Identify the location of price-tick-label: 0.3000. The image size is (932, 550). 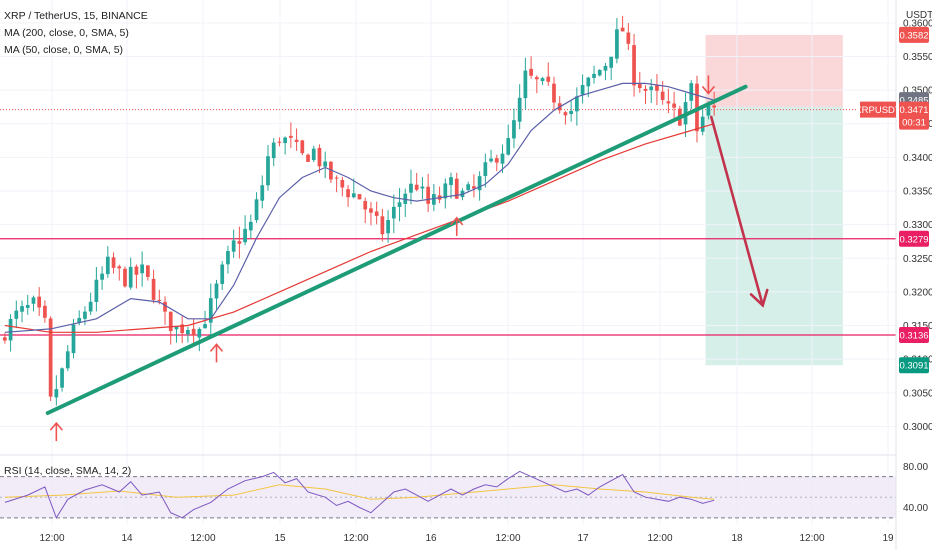
(917, 427).